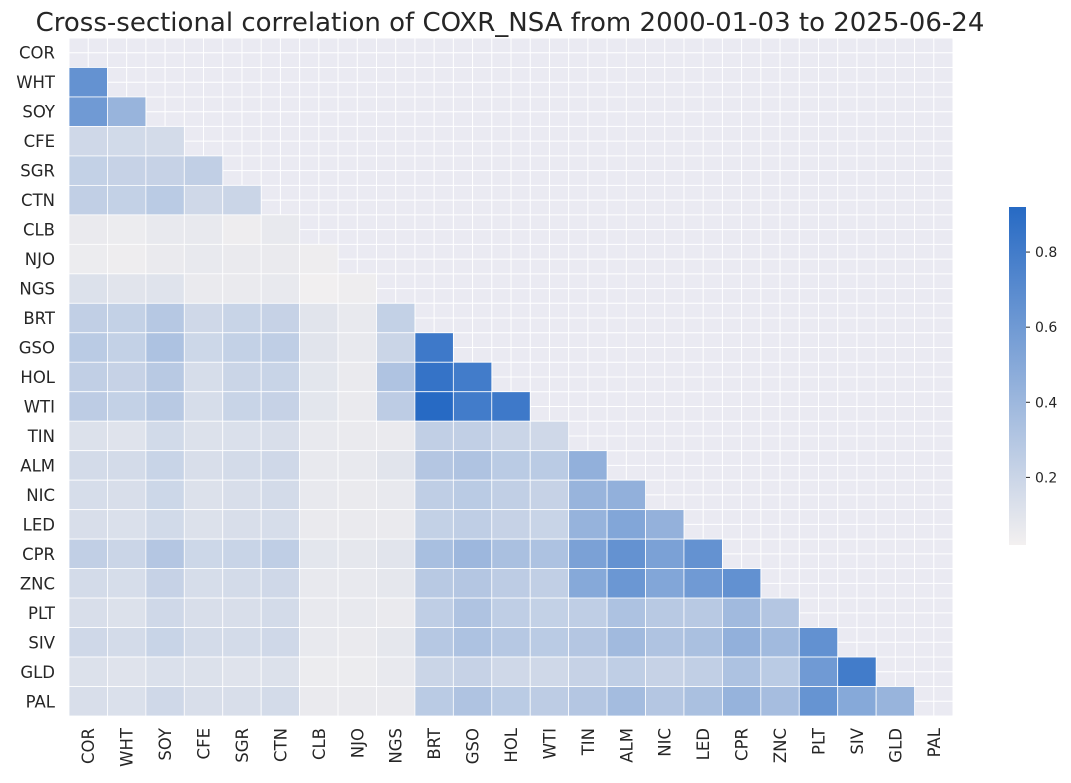  What do you see at coordinates (280, 701) in the screenshot?
I see `heatmap-cell-PAL-CTN` at bounding box center [280, 701].